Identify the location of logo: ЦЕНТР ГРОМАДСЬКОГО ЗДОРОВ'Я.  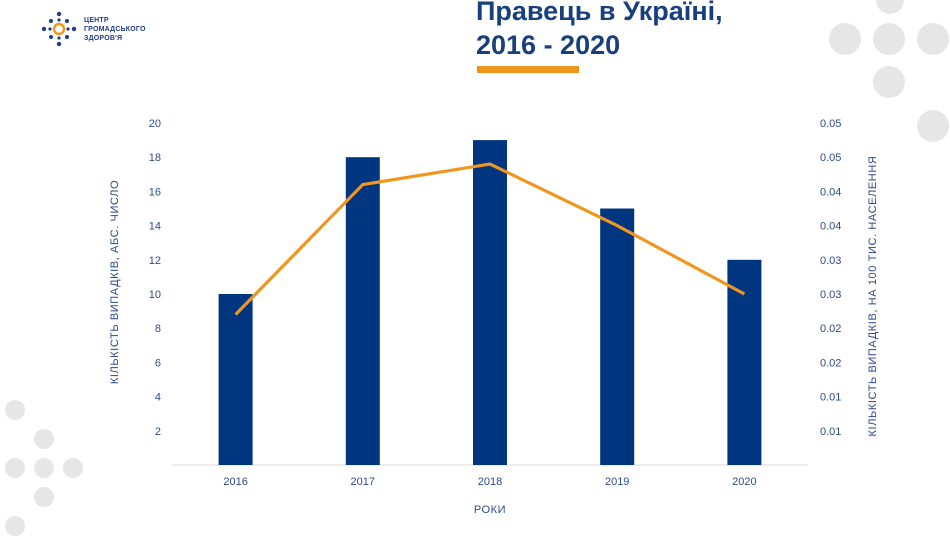
(93, 29).